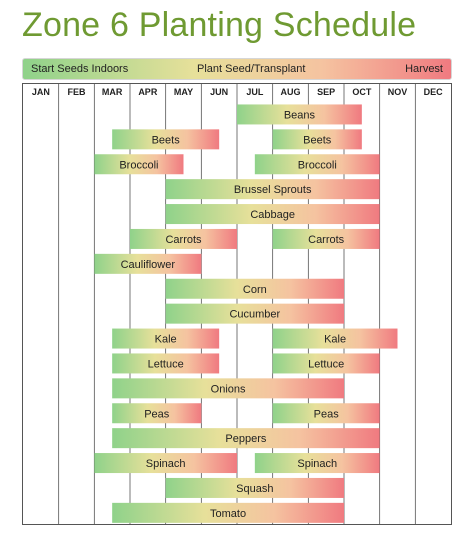  Describe the element at coordinates (398, 92) in the screenshot. I see `month-label-nov: NOV` at that location.